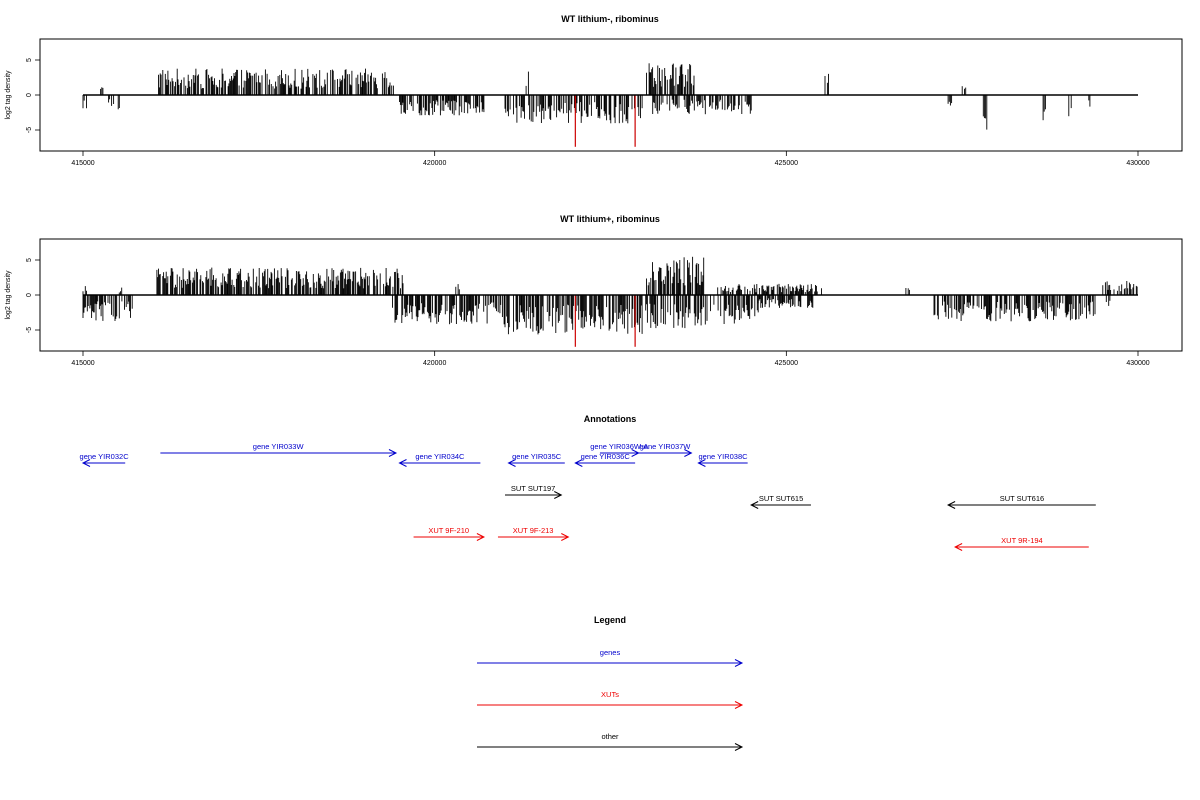  What do you see at coordinates (610, 741) in the screenshot?
I see `legend-item: other` at bounding box center [610, 741].